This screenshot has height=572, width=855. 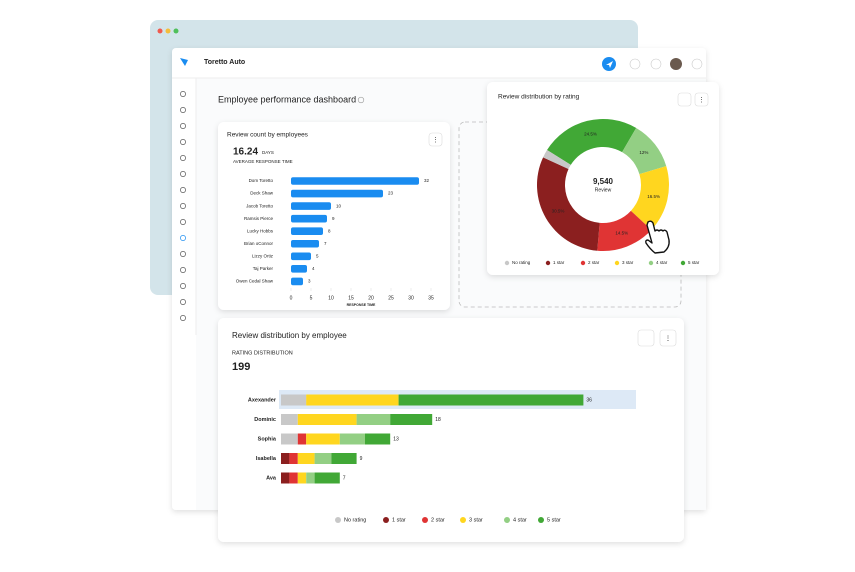 I want to click on kpi-label: RATING DISTRIBUTION, so click(x=262, y=353).